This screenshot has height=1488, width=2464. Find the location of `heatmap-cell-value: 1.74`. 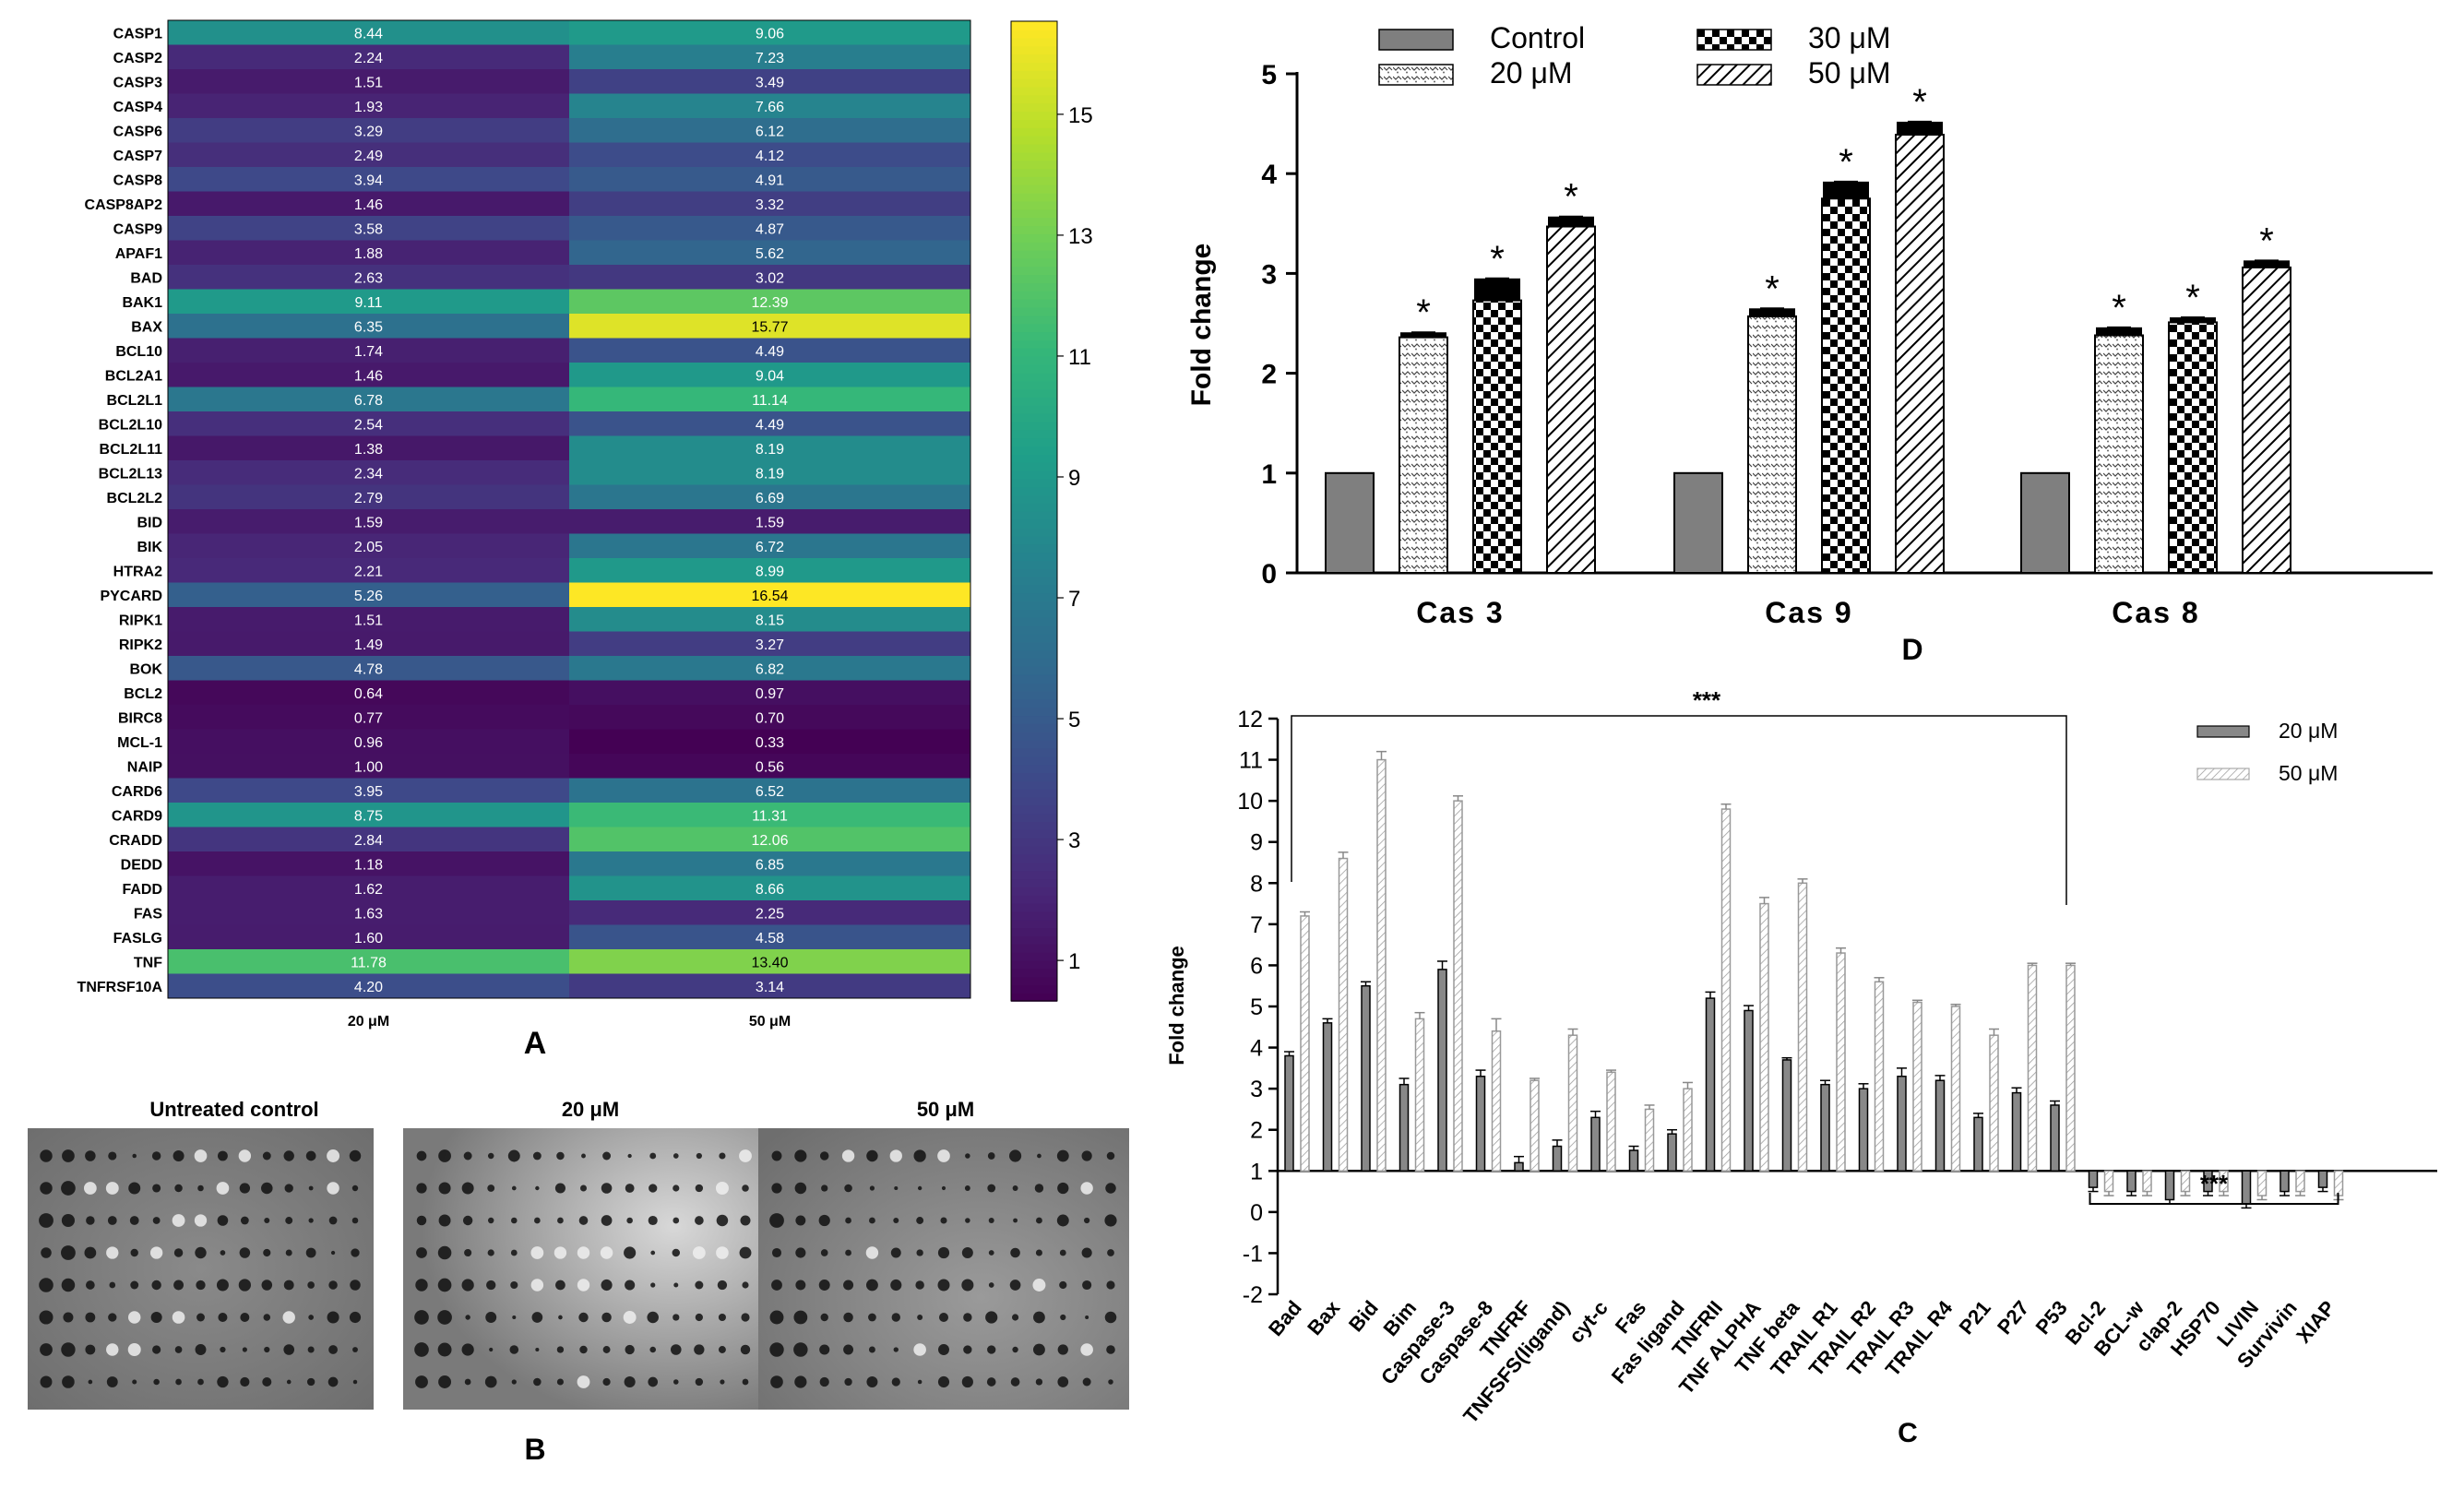

heatmap-cell-value: 1.74 is located at coordinates (368, 352).